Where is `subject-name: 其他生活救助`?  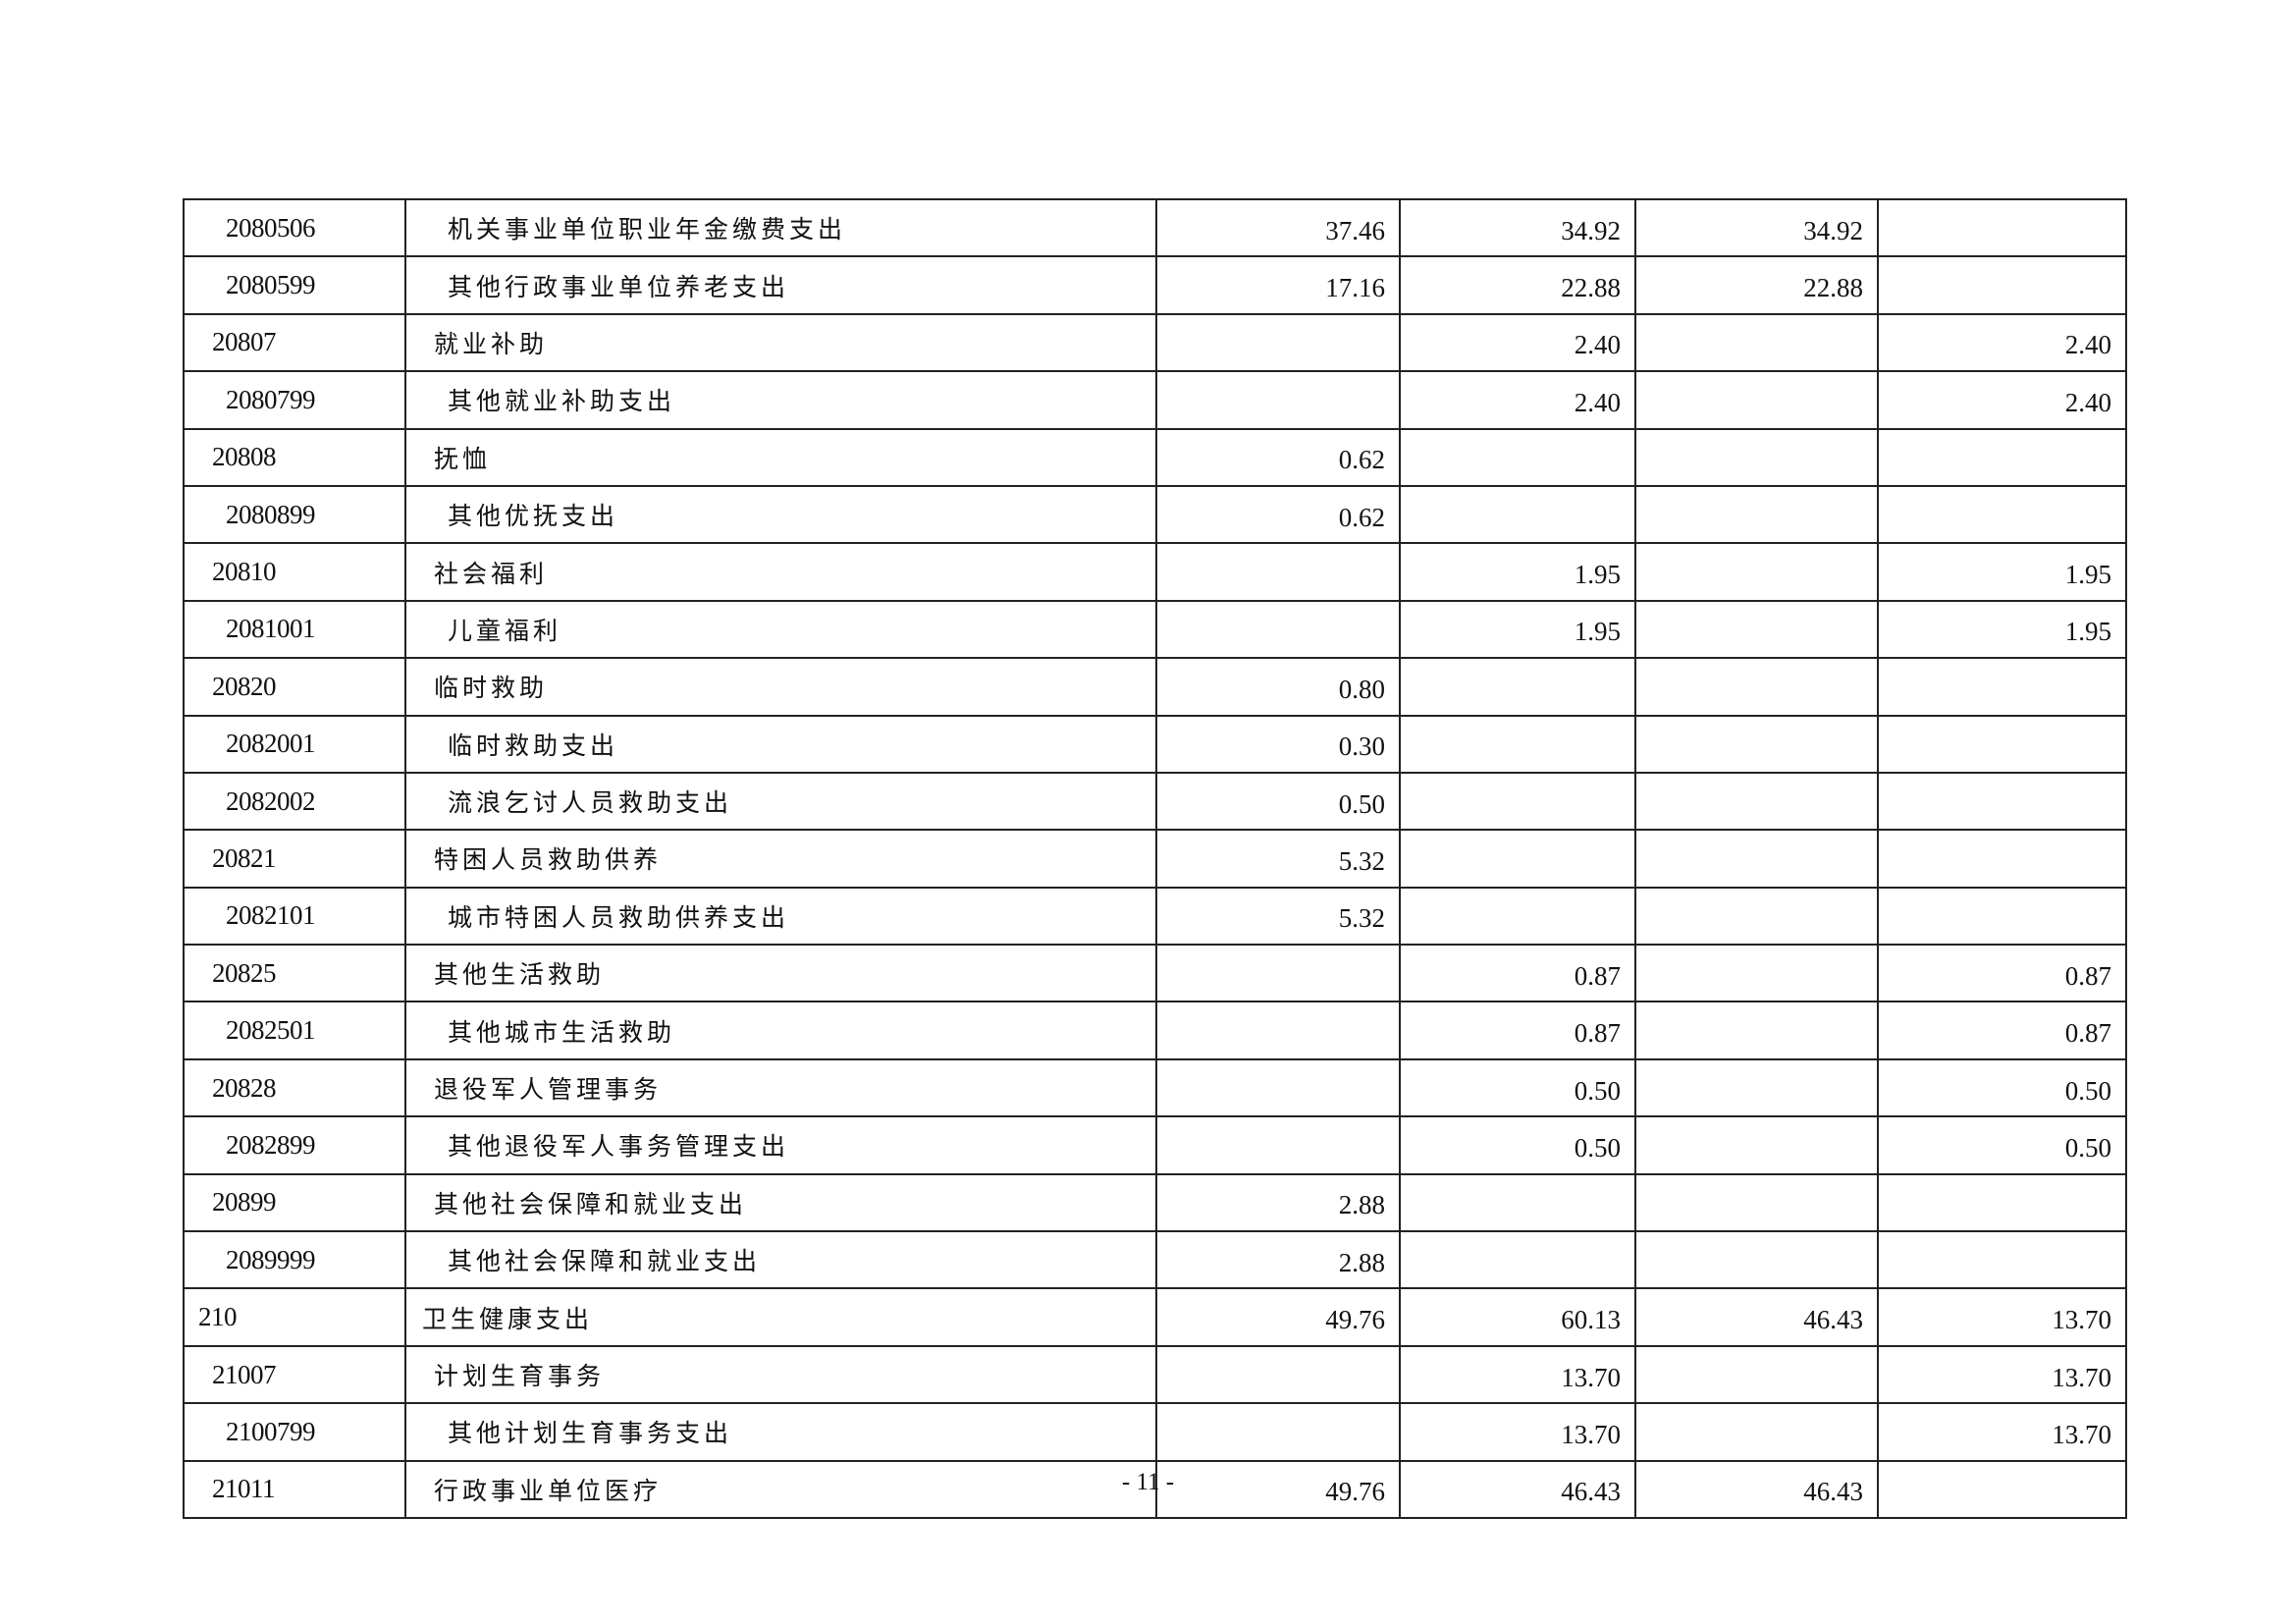 subject-name: 其他生活救助 is located at coordinates (780, 973).